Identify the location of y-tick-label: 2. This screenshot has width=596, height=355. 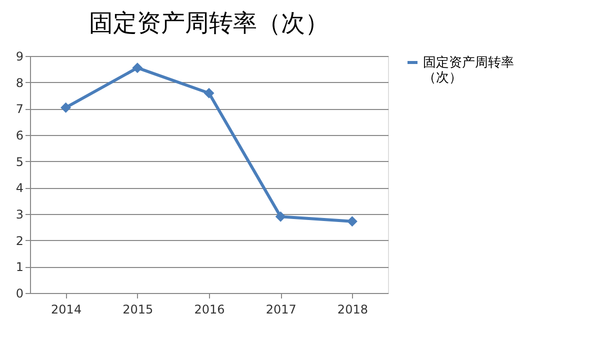
(20, 241).